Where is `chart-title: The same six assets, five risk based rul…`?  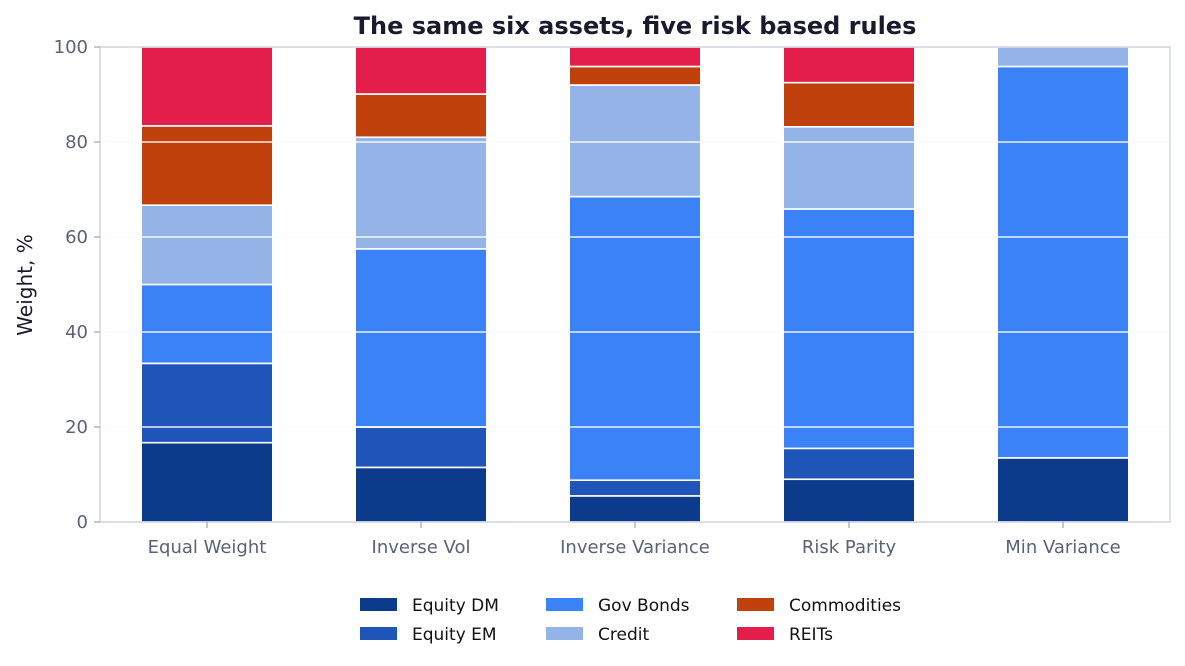 chart-title: The same six assets, five risk based rul… is located at coordinates (635, 26).